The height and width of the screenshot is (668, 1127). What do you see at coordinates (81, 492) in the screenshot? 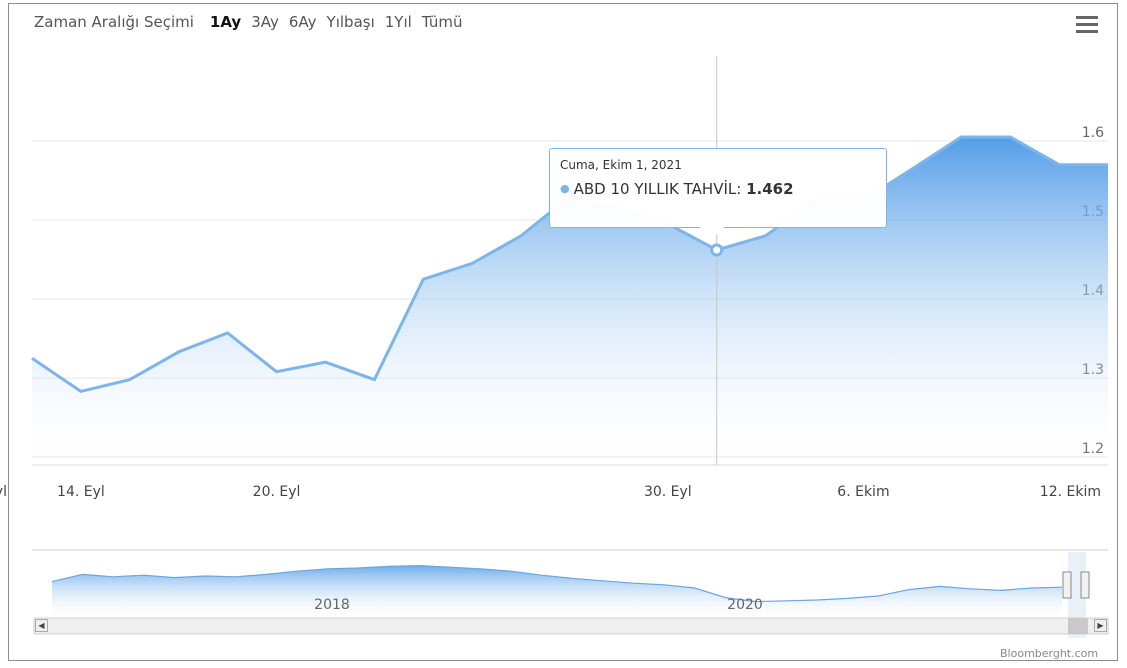
I see `x-tick-label: 14. Eyl` at bounding box center [81, 492].